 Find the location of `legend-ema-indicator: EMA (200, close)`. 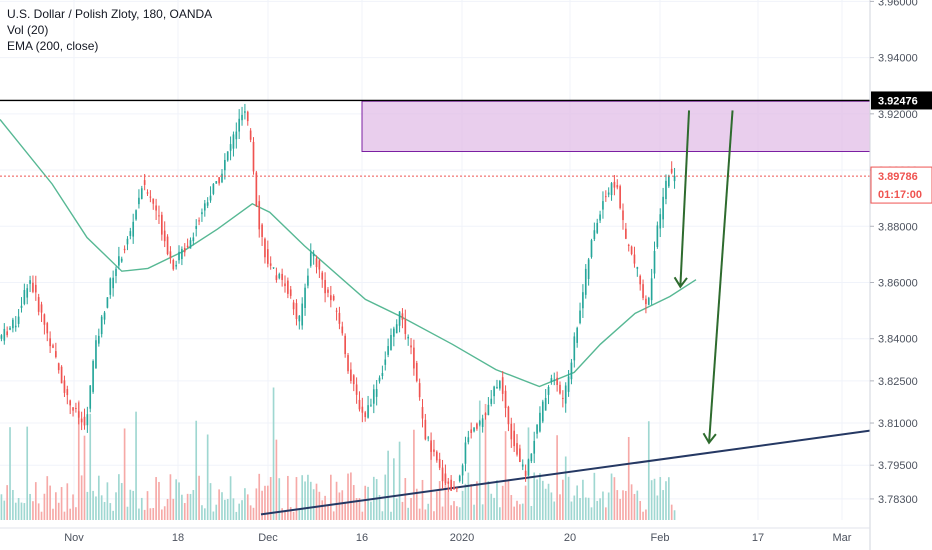

legend-ema-indicator: EMA (200, close) is located at coordinates (53, 46).